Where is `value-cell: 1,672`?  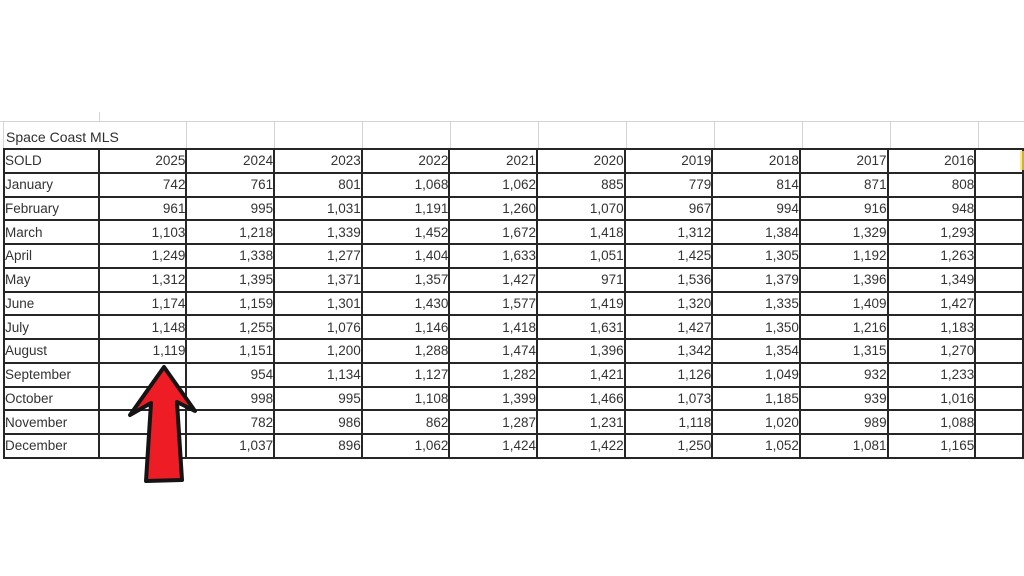 value-cell: 1,672 is located at coordinates (493, 232).